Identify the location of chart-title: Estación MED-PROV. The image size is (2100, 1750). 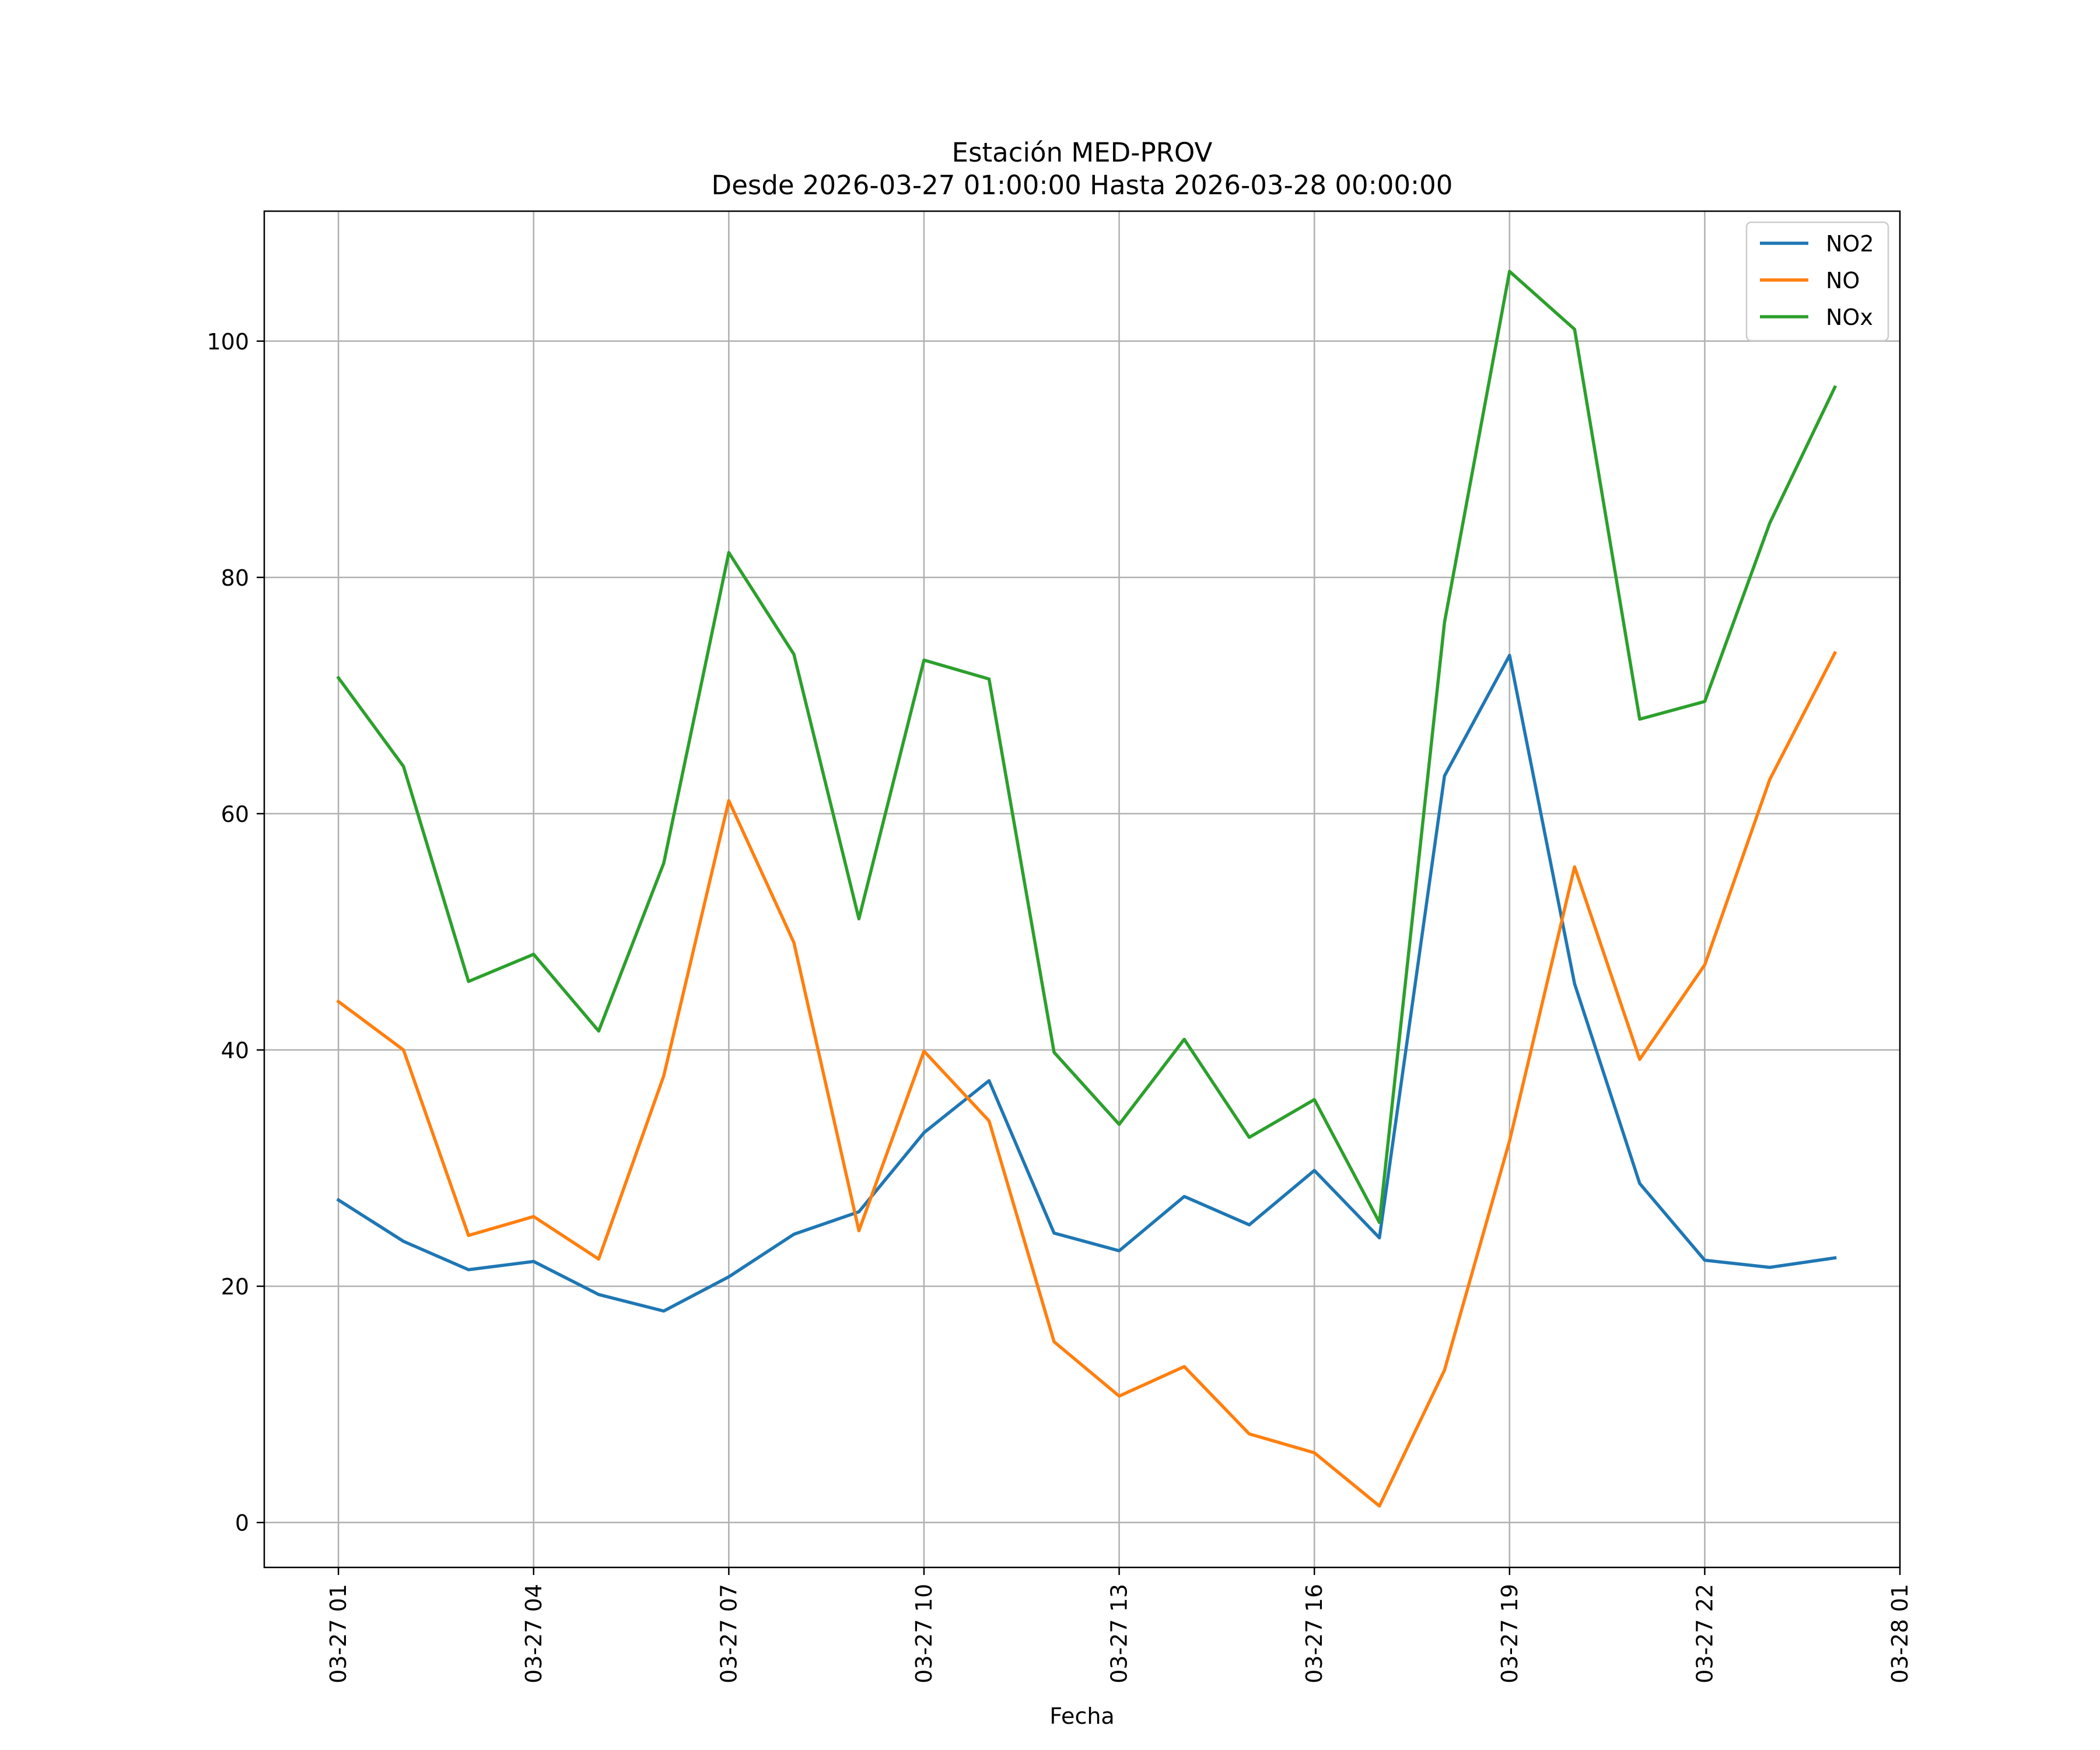
(1082, 152).